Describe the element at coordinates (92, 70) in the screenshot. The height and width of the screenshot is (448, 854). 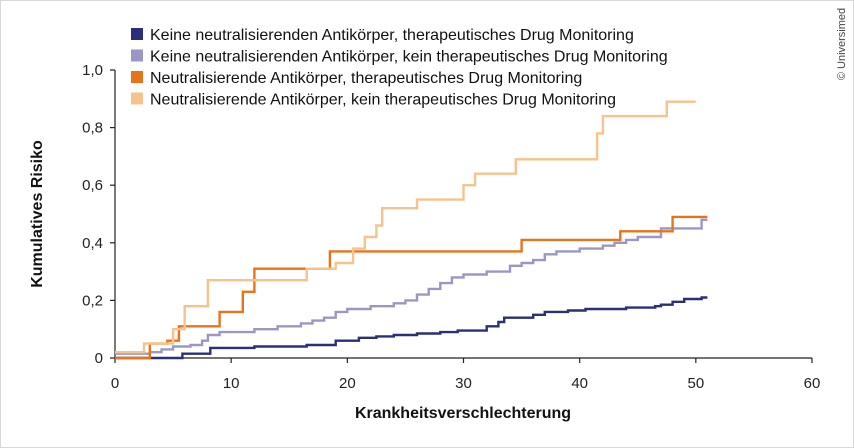
I see `y-tick-label: 1,0` at that location.